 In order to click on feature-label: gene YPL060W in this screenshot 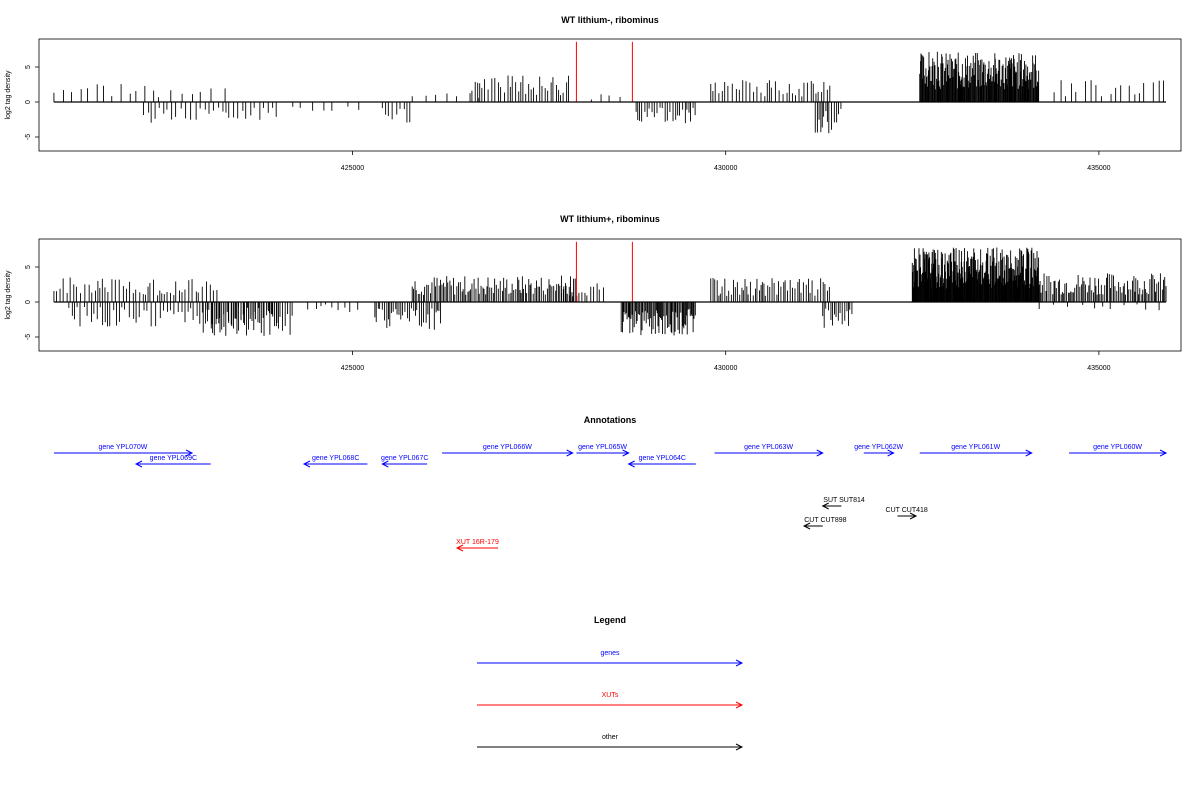, I will do `click(1117, 447)`.